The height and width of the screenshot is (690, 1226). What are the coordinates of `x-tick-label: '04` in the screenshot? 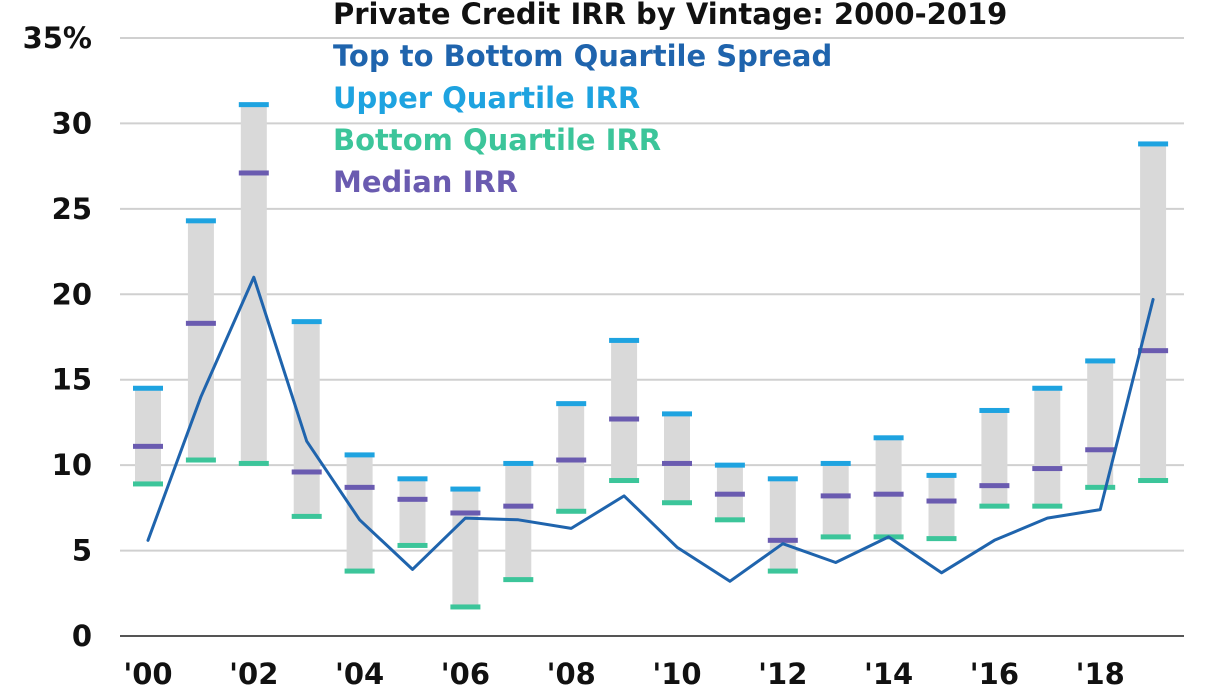 It's located at (359, 673).